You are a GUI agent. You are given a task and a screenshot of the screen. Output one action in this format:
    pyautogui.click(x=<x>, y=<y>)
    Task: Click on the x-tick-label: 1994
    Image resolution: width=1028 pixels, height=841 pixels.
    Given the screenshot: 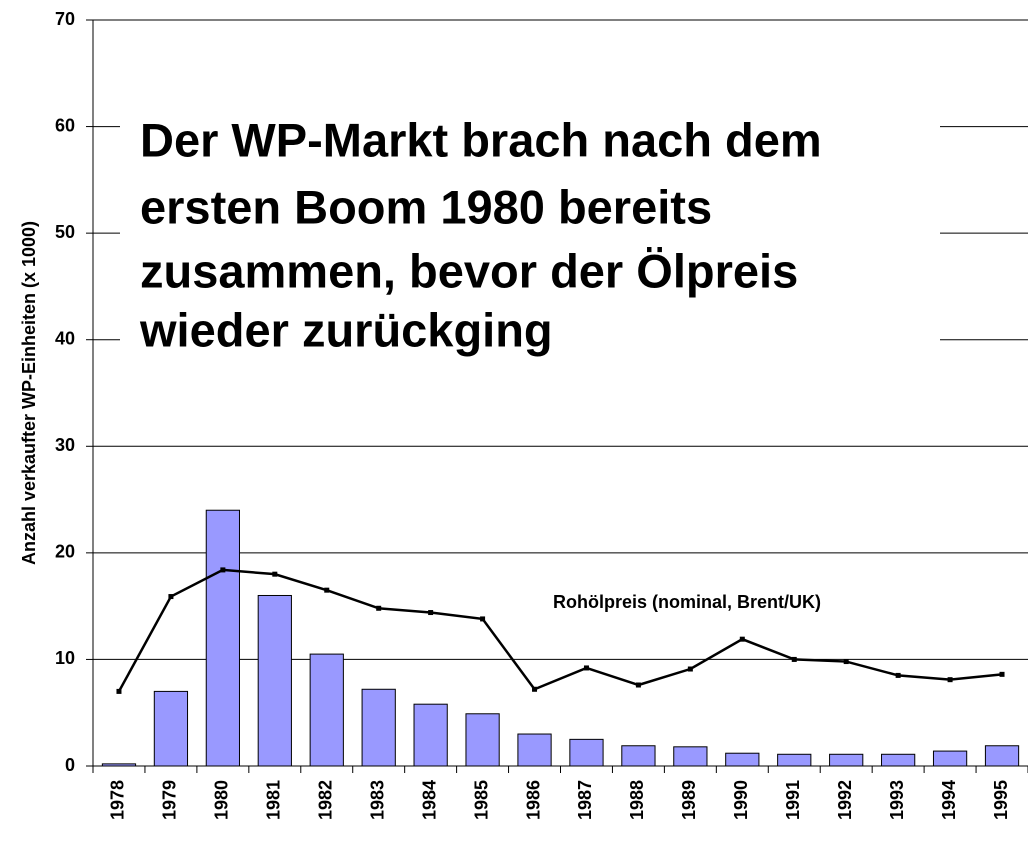 What is the action you would take?
    pyautogui.click(x=949, y=800)
    